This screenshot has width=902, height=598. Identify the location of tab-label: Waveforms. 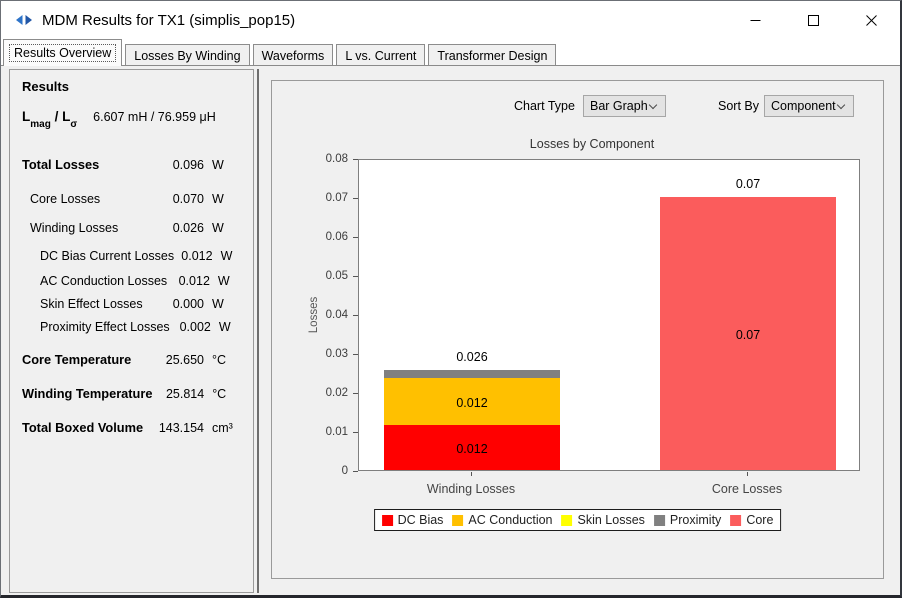
(293, 55).